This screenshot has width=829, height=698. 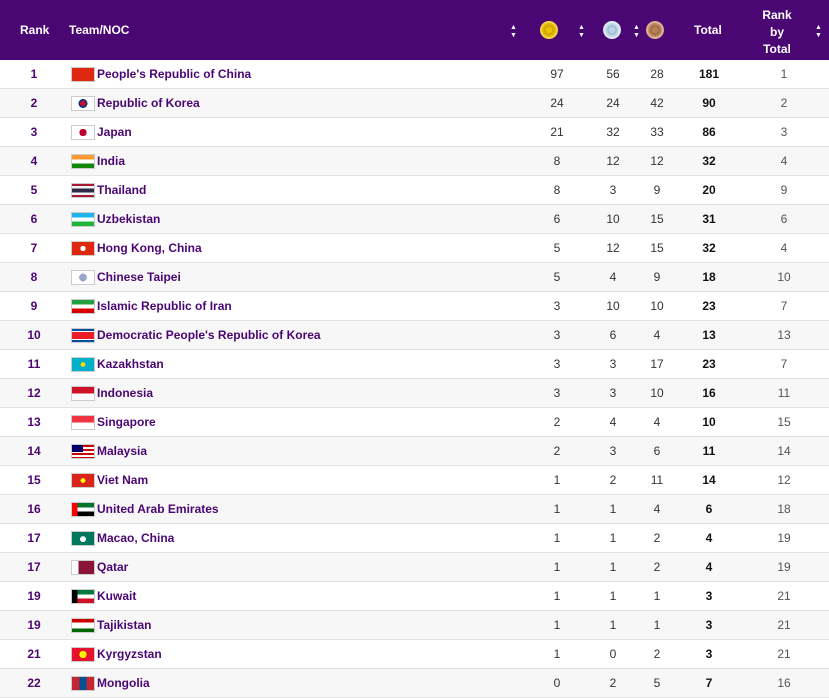 I want to click on bronze-count: 4, so click(x=657, y=335).